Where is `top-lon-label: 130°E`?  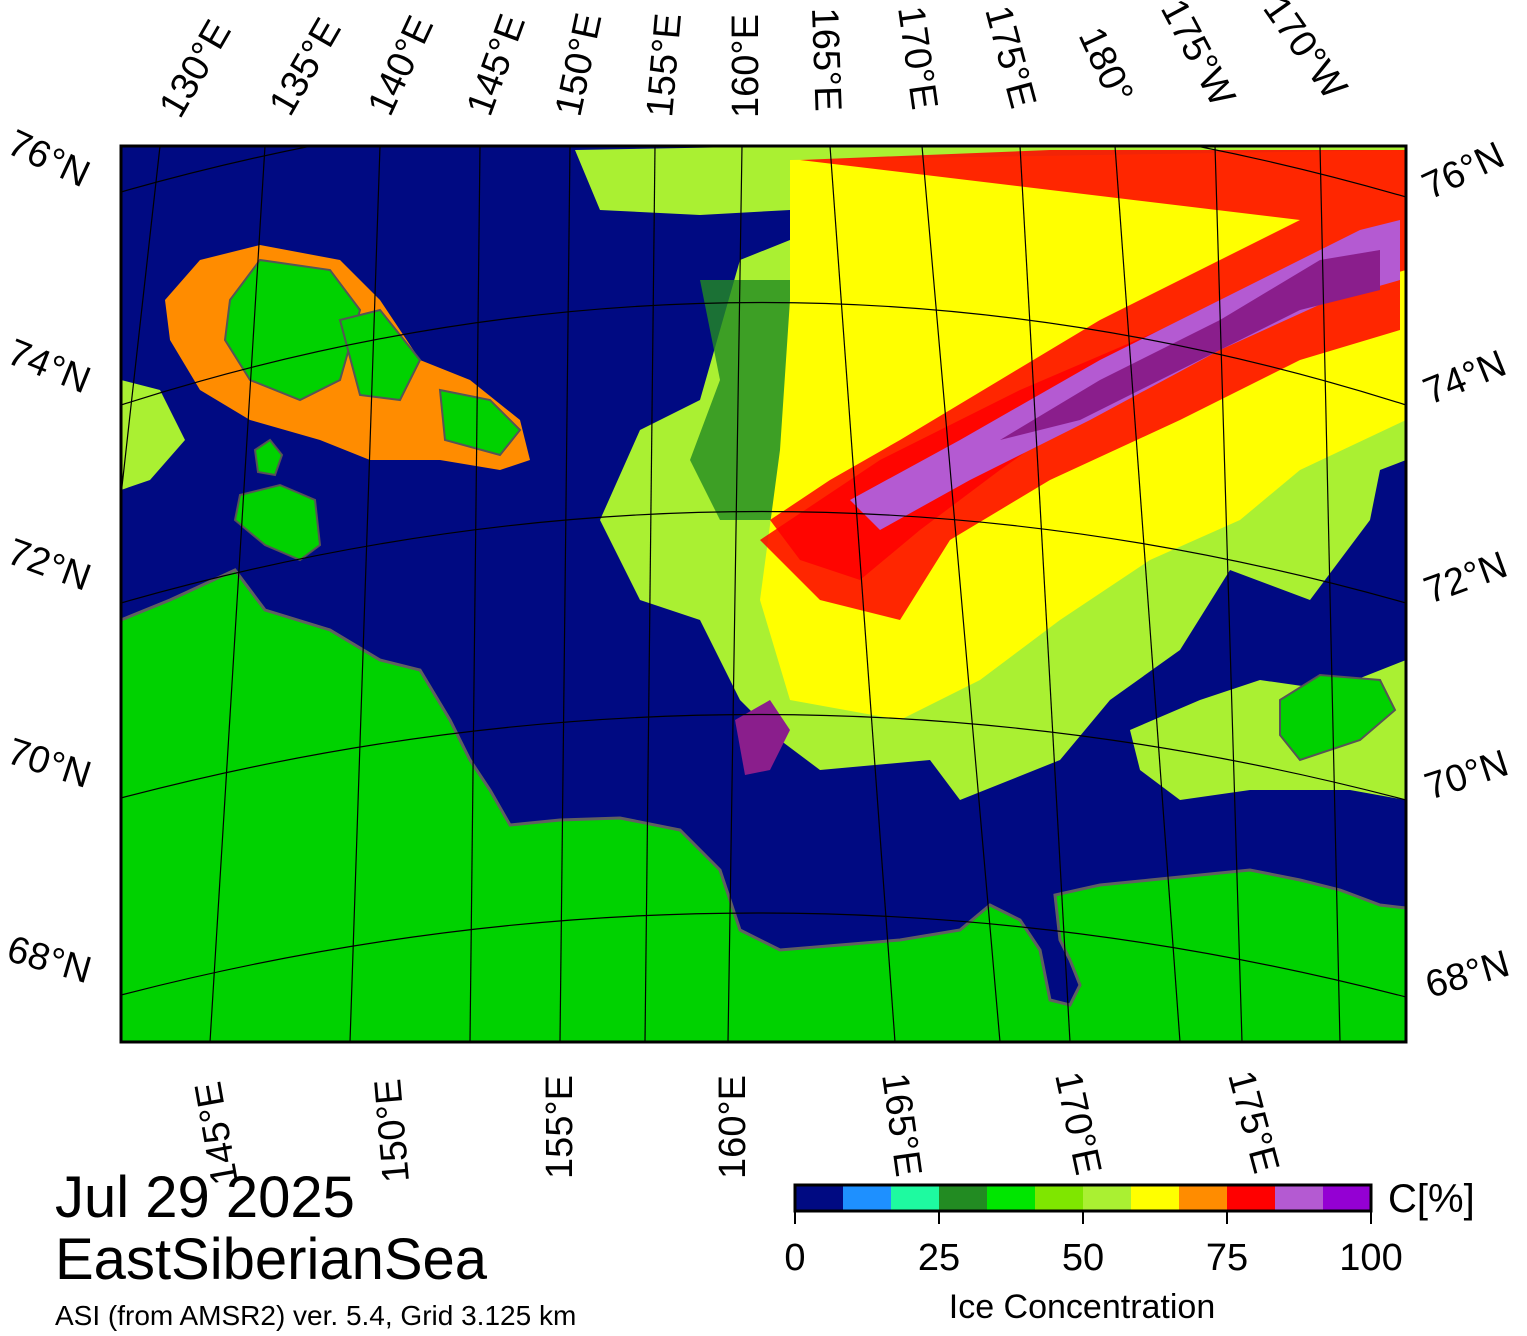 top-lon-label: 130°E is located at coordinates (195, 68).